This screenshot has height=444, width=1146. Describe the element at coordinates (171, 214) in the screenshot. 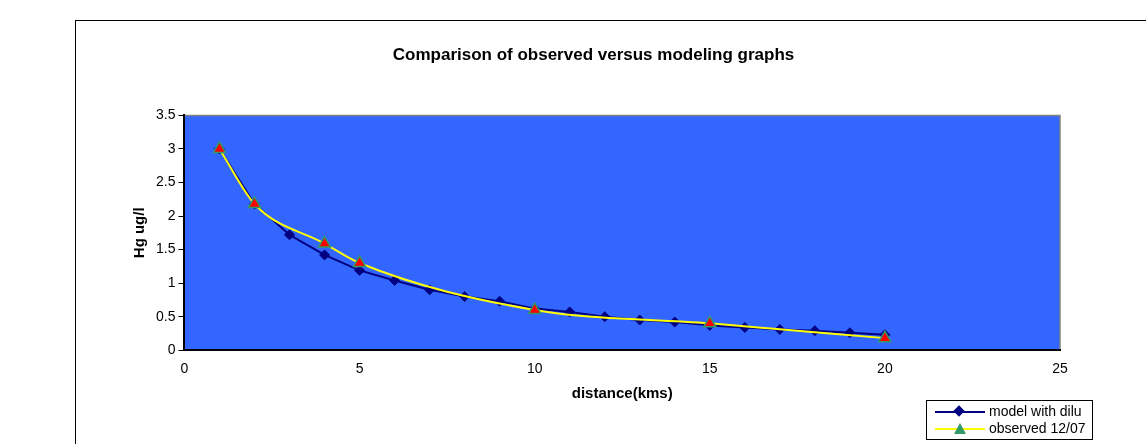

I see `y-tick-label: 2` at that location.